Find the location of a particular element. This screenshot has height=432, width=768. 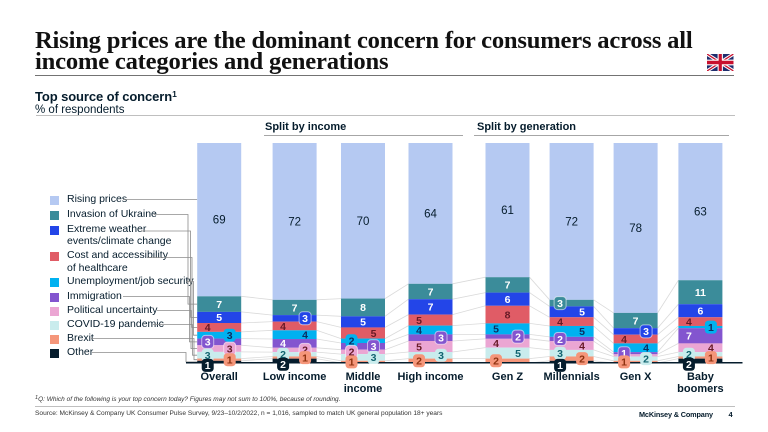

svg-text: 61 is located at coordinates (507, 211).